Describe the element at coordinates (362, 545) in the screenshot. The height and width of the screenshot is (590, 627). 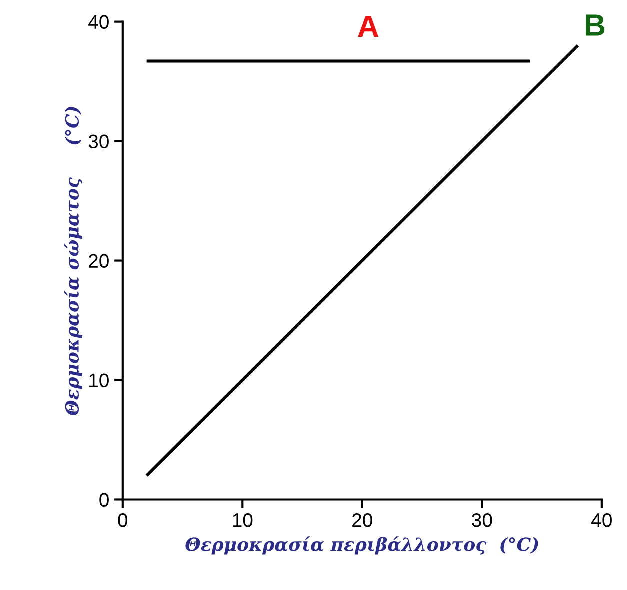
I see `x-axis-title: Θερμοκρασία περιβάλλοντος (°C)` at that location.